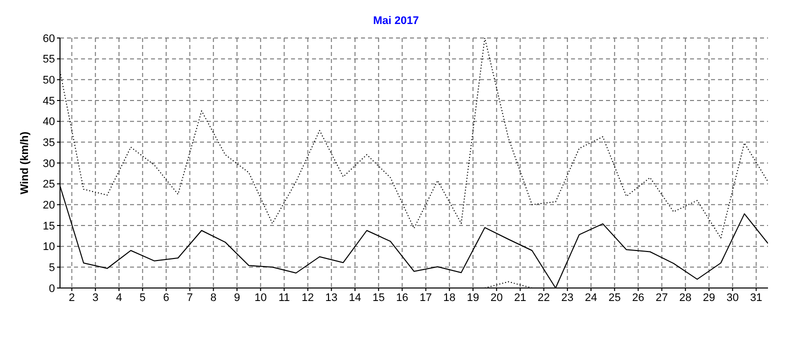 This screenshot has width=792, height=337. What do you see at coordinates (48, 60) in the screenshot?
I see `y-tick-label: 55` at bounding box center [48, 60].